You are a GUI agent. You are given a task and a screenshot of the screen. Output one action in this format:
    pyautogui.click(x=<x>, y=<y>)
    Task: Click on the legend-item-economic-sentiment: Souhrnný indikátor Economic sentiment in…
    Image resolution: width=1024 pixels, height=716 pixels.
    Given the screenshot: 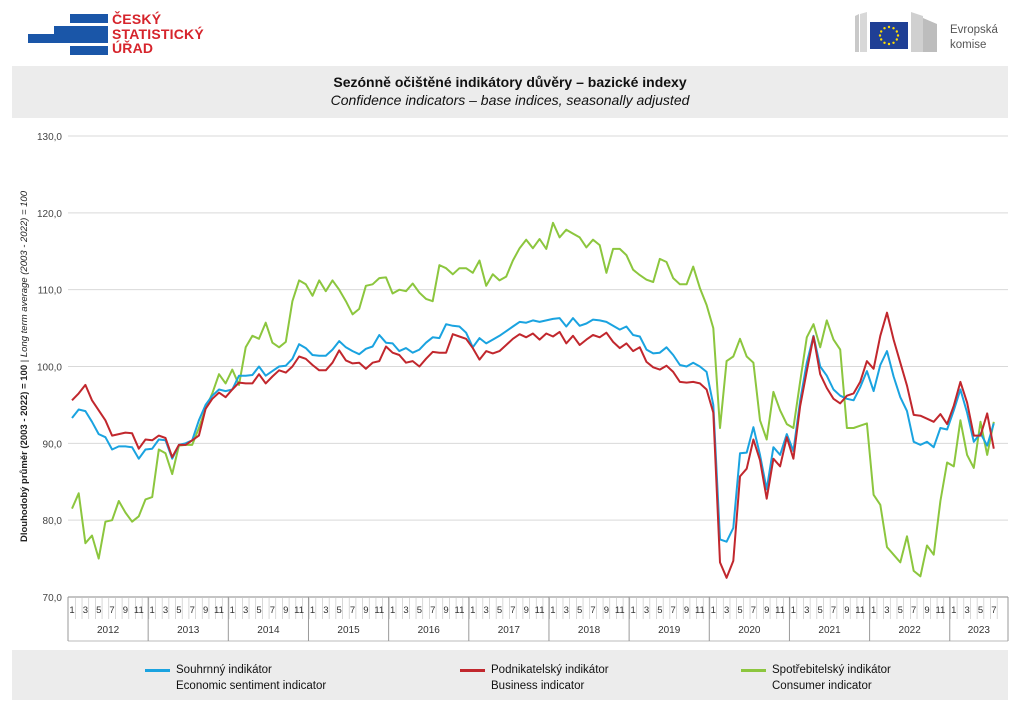 What is the action you would take?
    pyautogui.click(x=236, y=678)
    